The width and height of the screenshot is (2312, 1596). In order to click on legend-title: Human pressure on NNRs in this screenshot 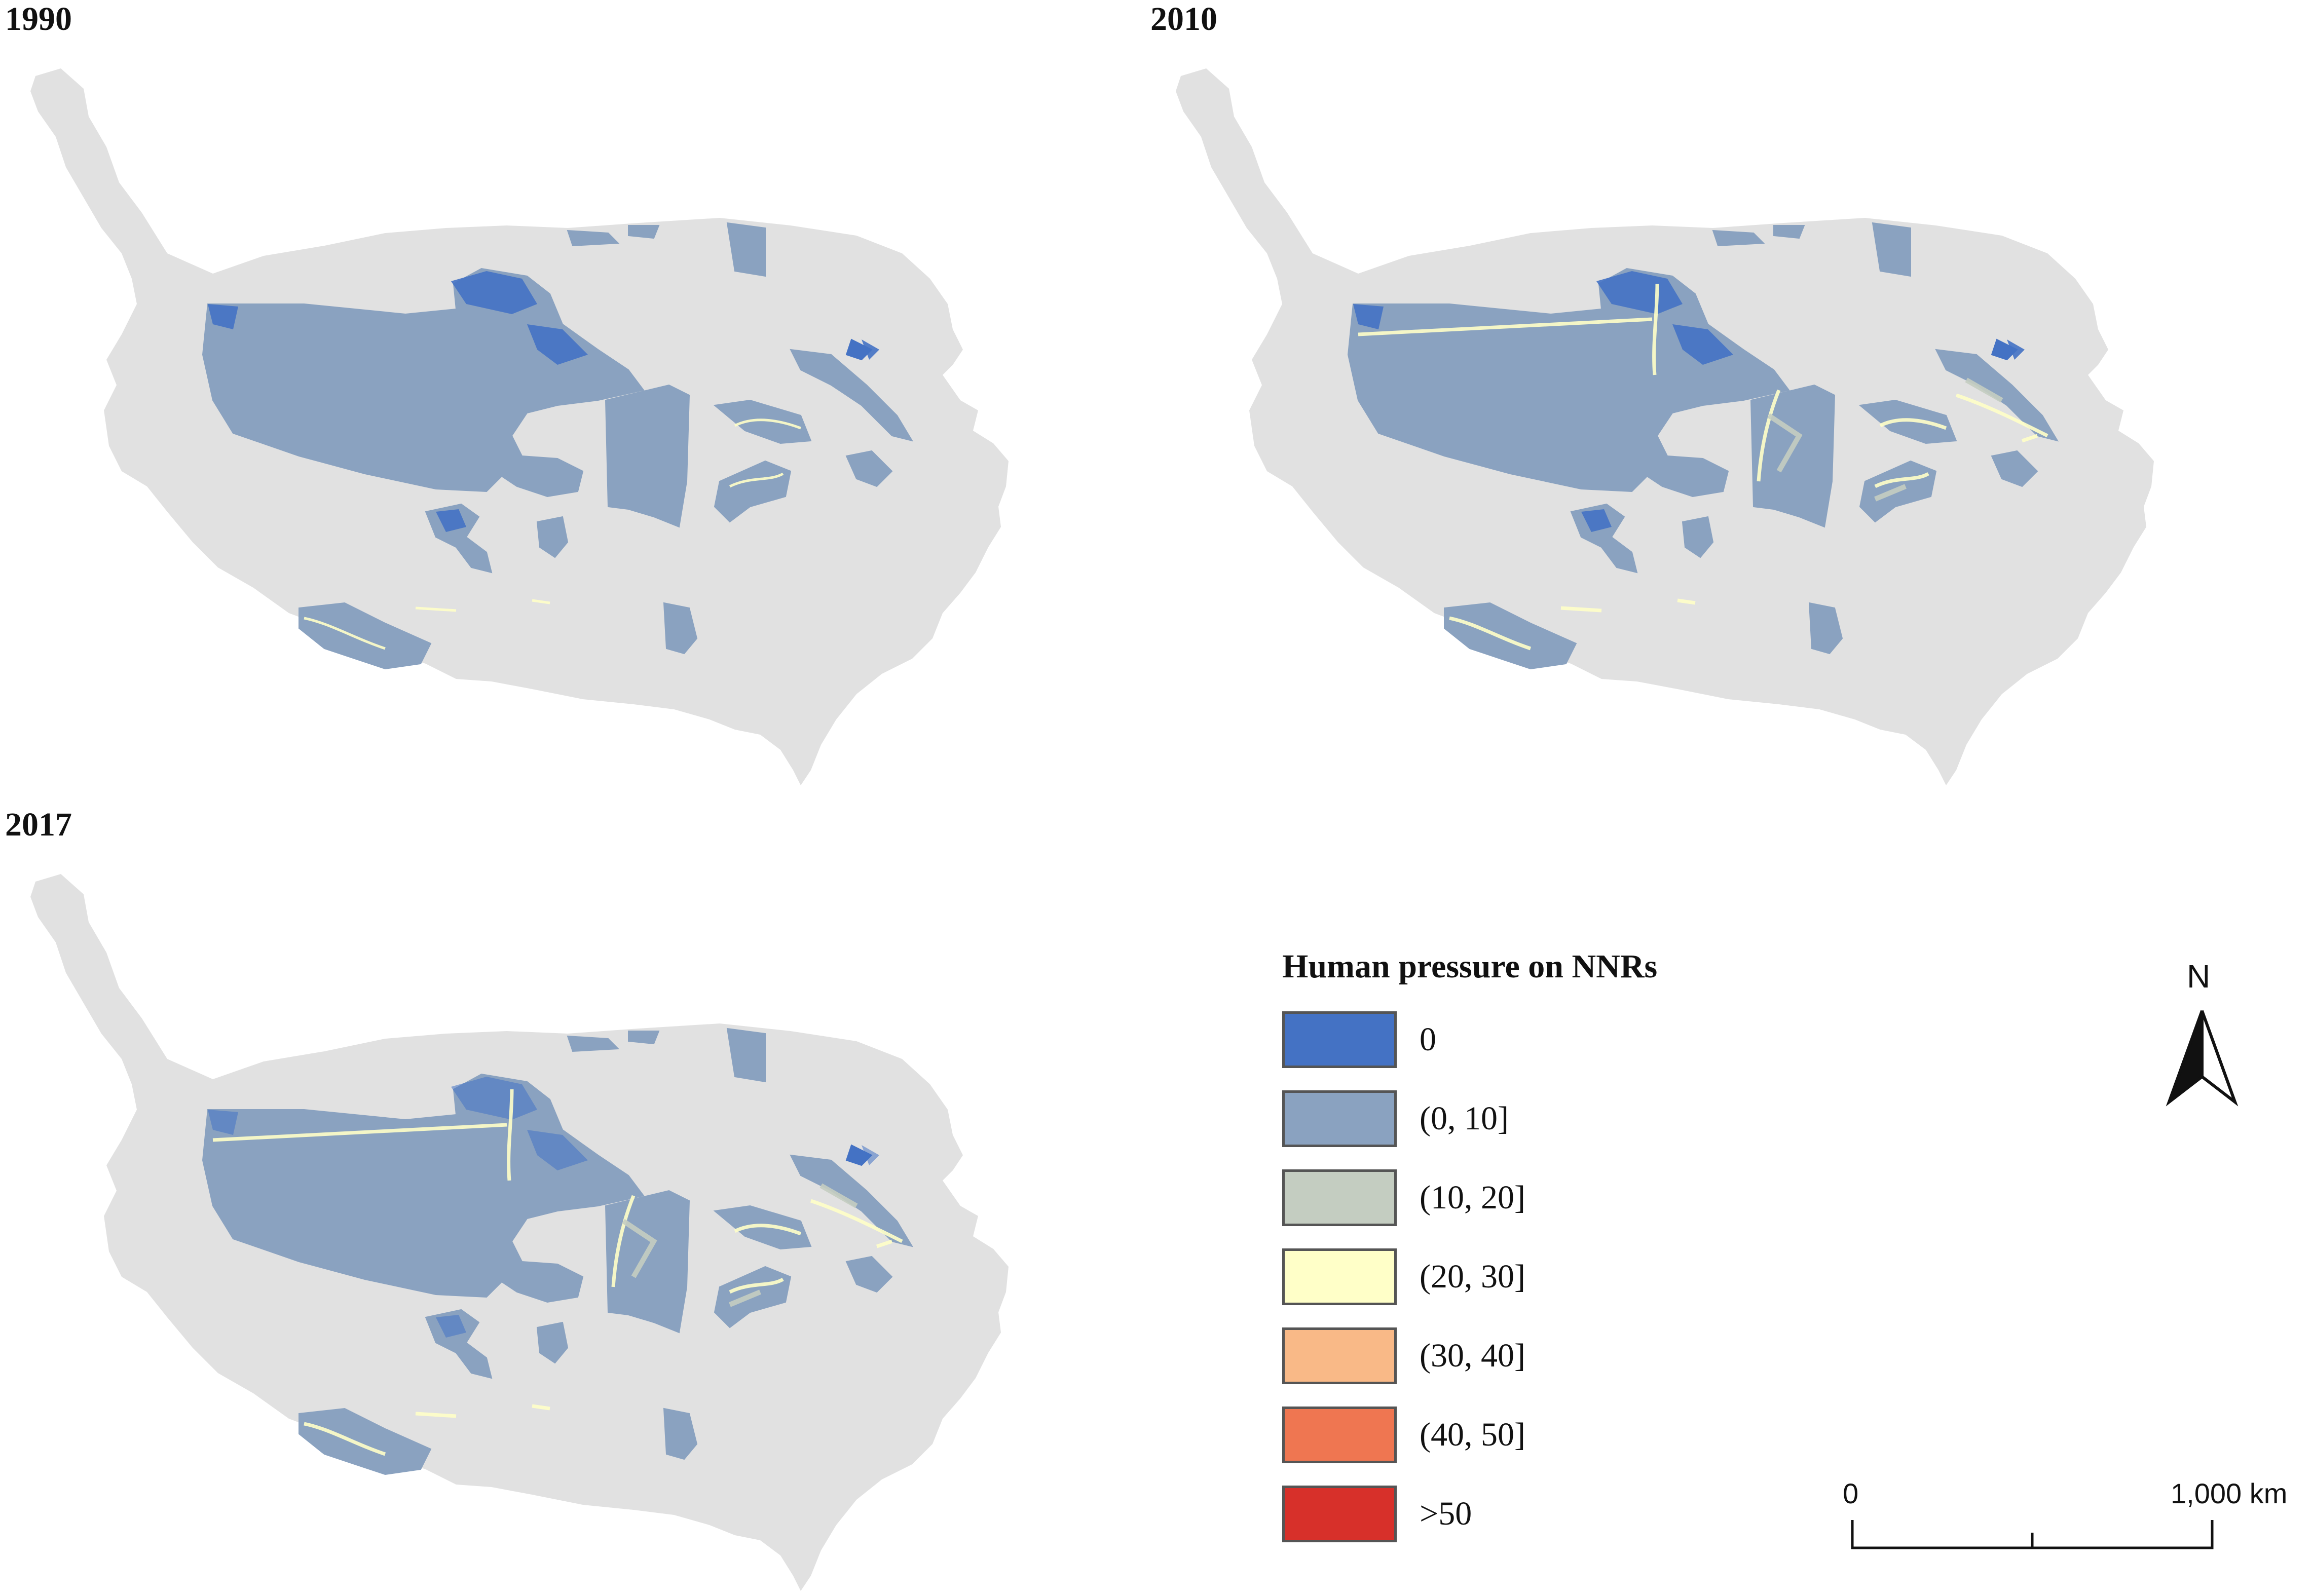, I will do `click(1470, 967)`.